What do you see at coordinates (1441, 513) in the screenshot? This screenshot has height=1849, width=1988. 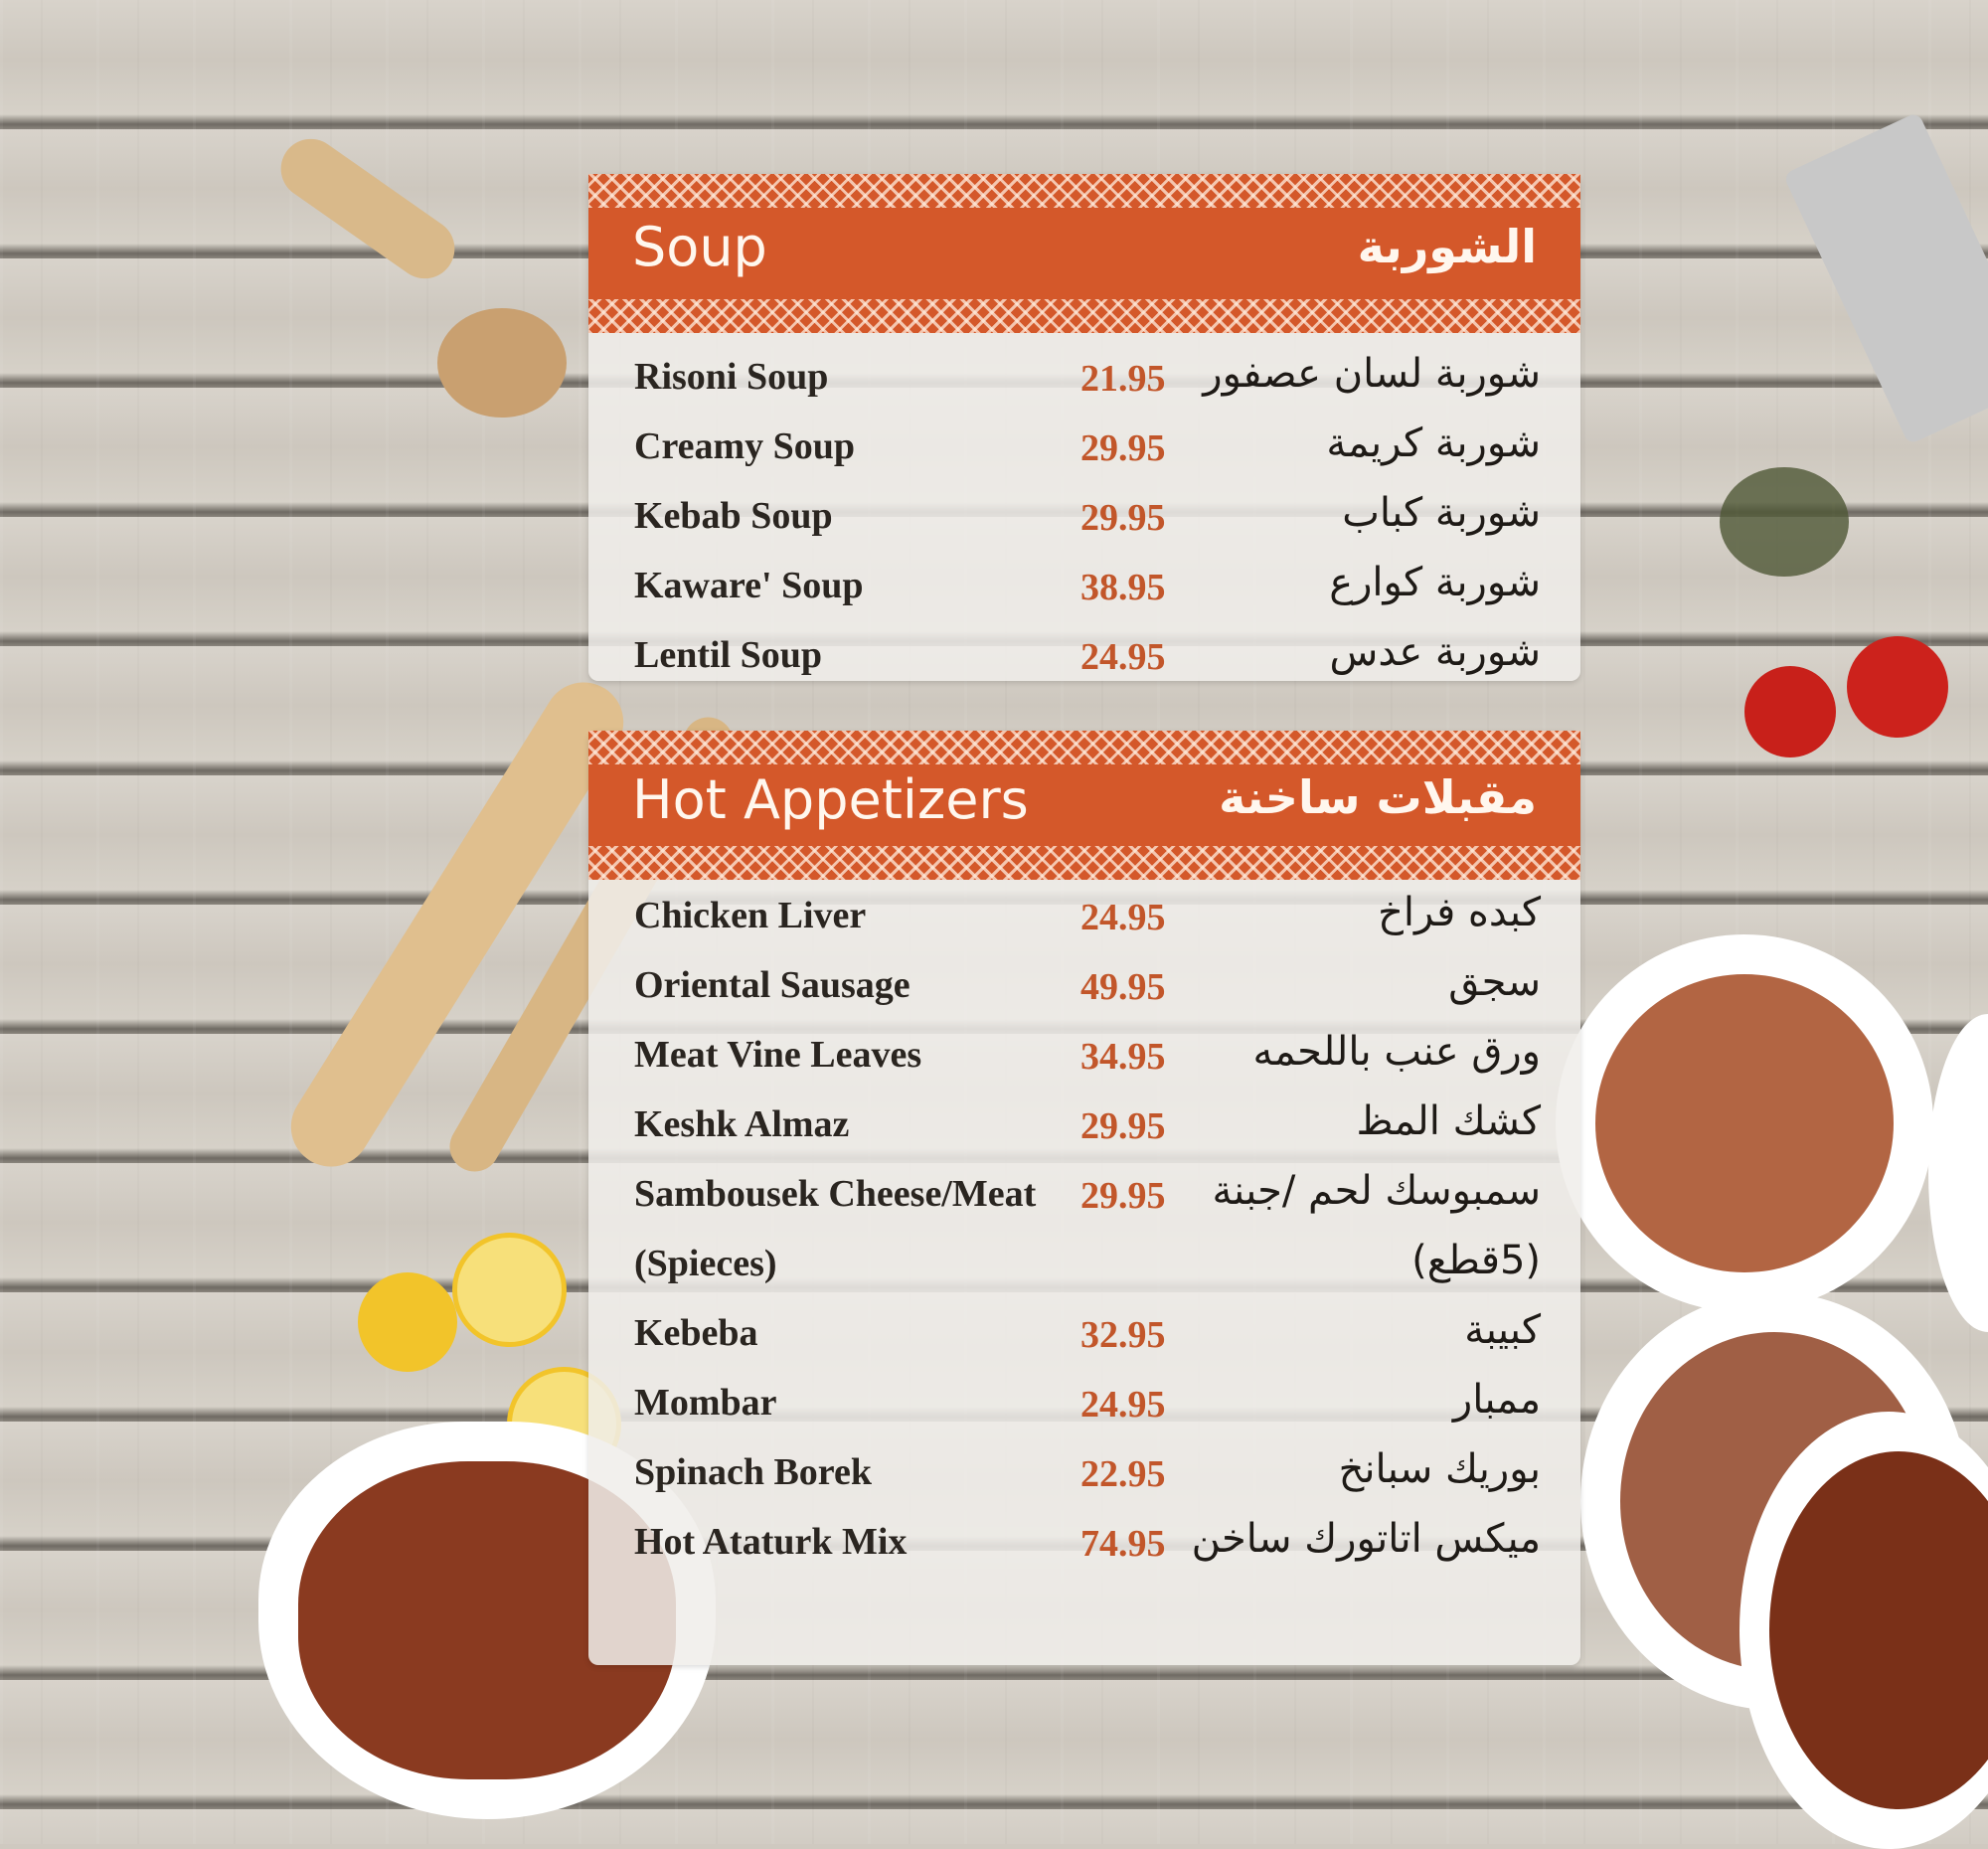 I see `item-name-arabic: شوربة كباب` at bounding box center [1441, 513].